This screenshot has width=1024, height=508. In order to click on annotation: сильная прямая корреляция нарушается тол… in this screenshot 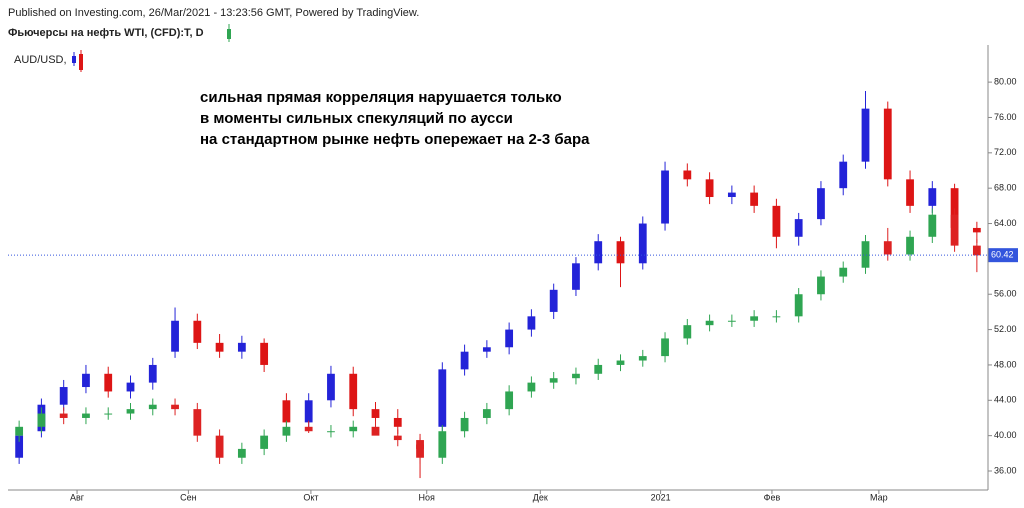, I will do `click(395, 118)`.